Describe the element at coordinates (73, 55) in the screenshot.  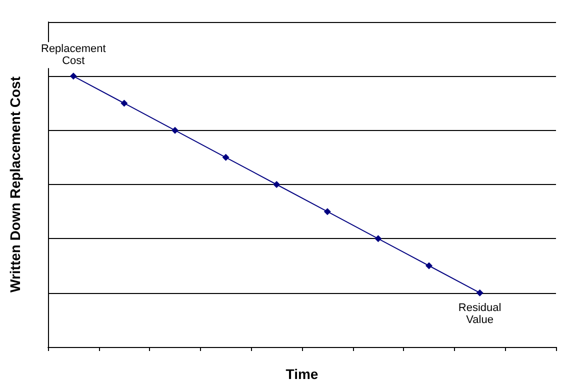
I see `text: Replacement Cost` at that location.